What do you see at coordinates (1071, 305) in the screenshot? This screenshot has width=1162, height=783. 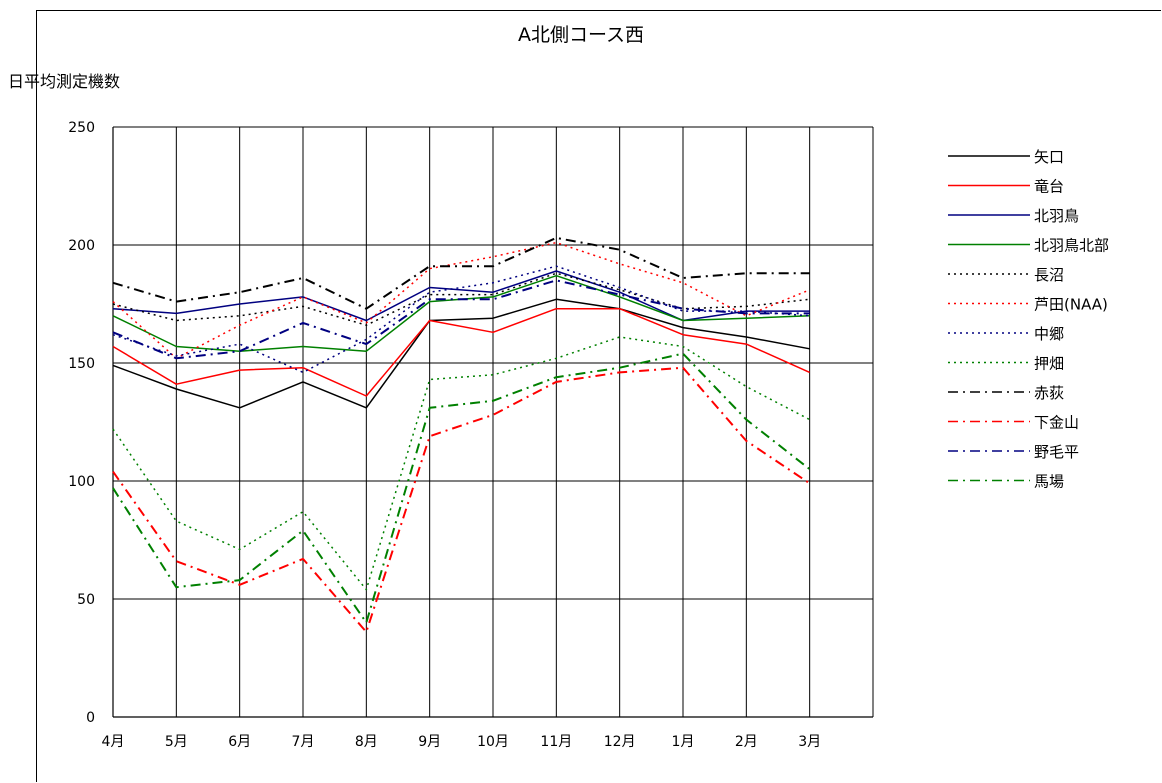 I see `legend-entry: 芦田(NAA)` at bounding box center [1071, 305].